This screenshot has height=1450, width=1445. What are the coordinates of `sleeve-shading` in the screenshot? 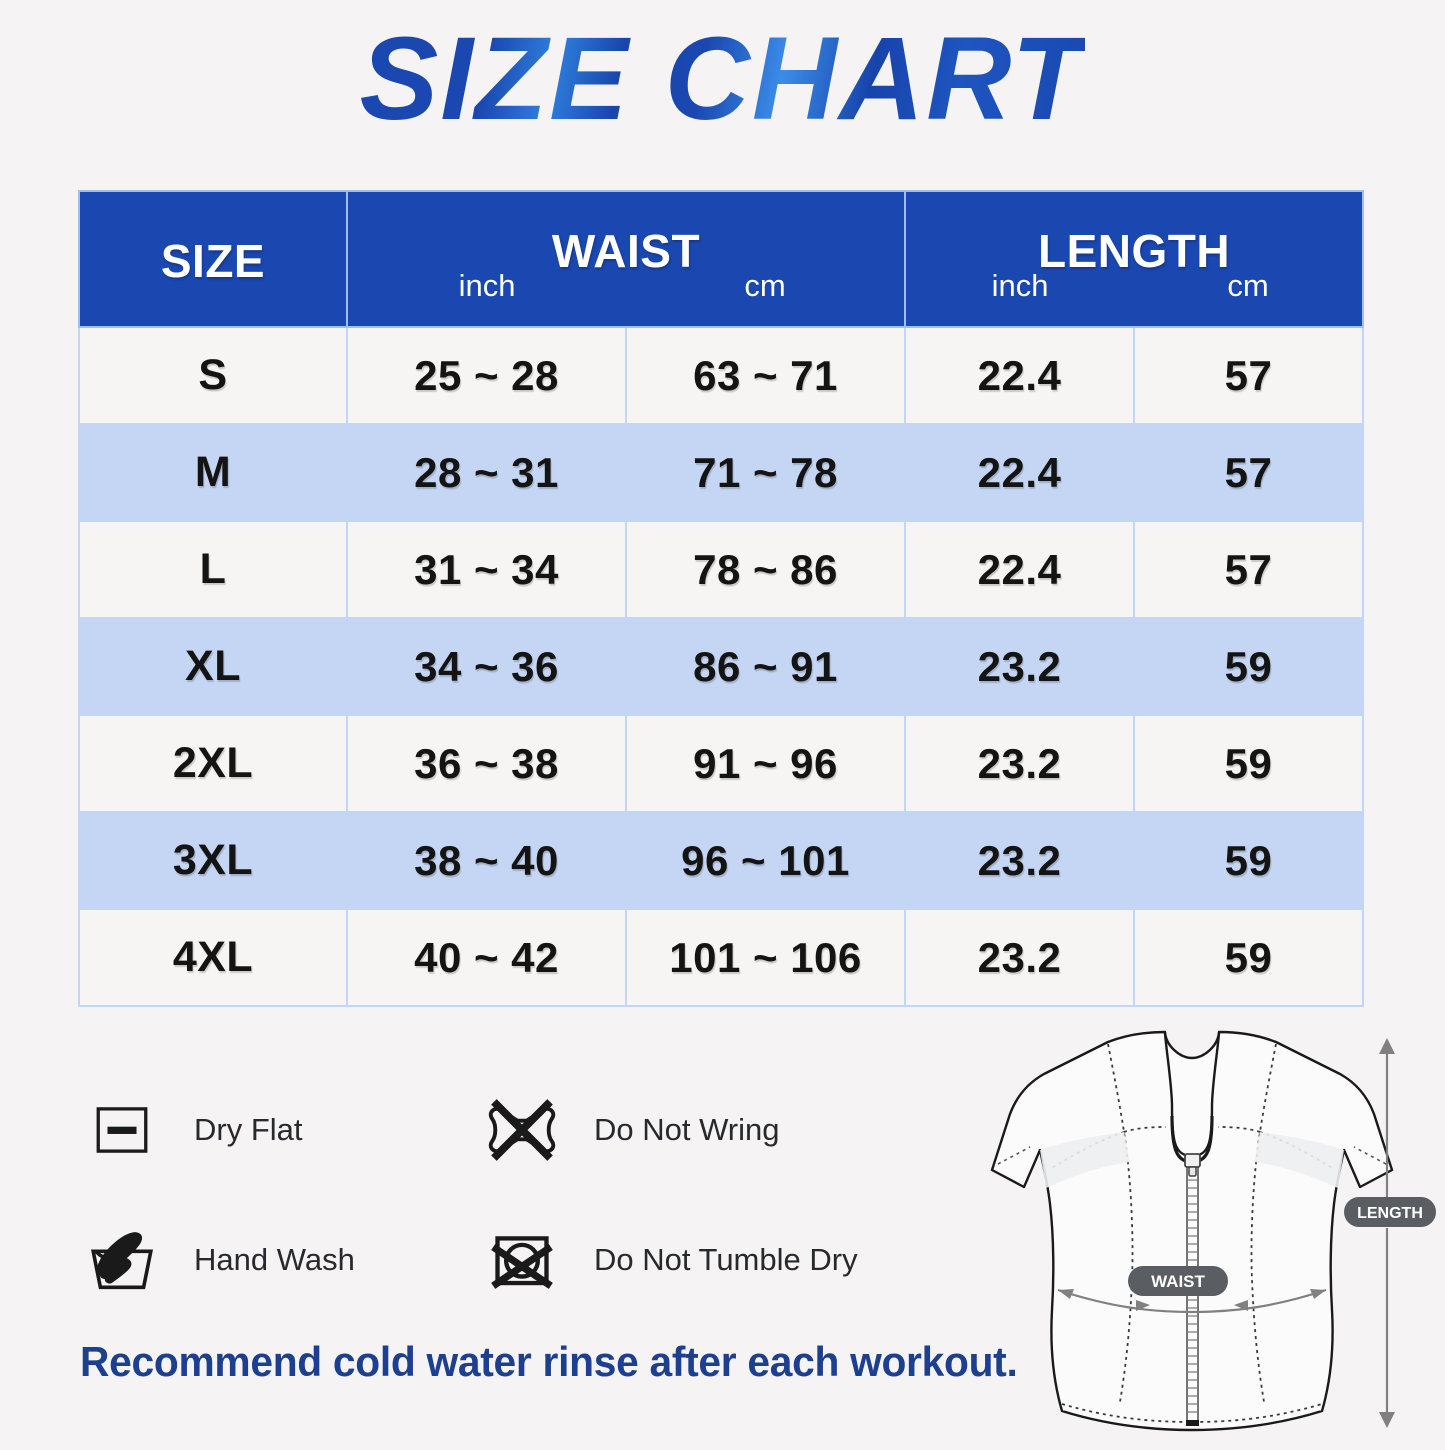 It's located at (1192, 1160).